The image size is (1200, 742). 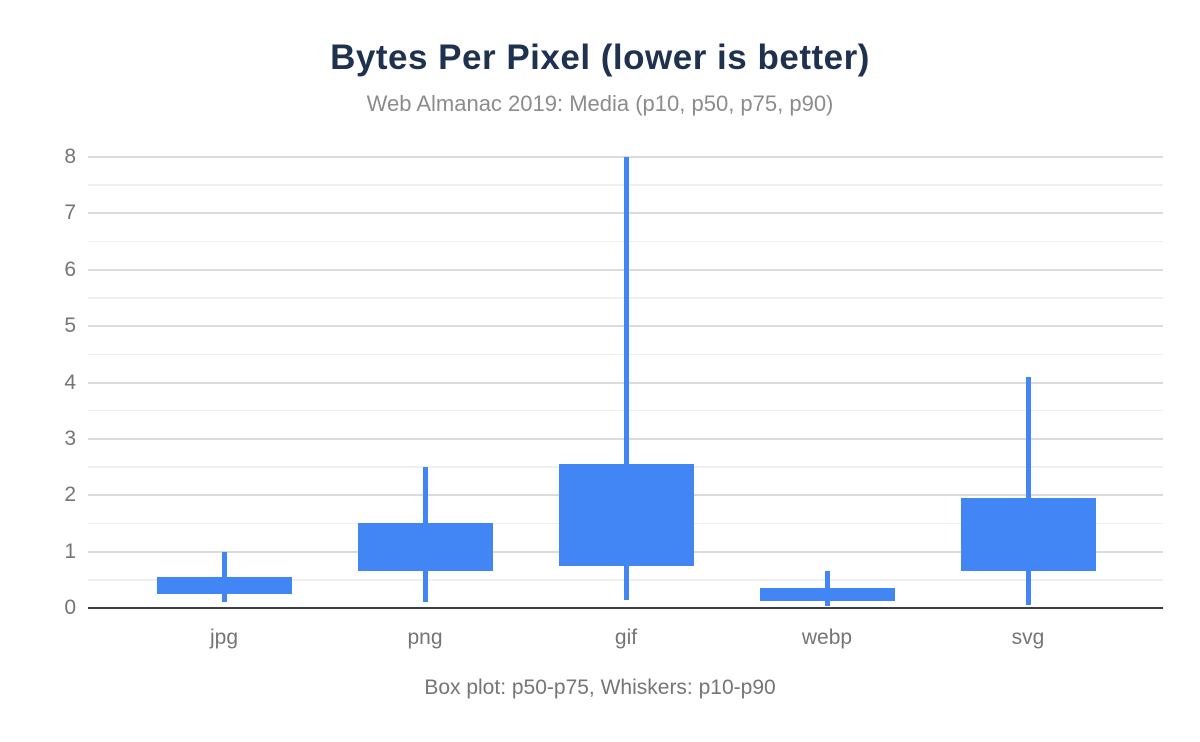 I want to click on y-axis-label-8: 8, so click(x=70, y=156).